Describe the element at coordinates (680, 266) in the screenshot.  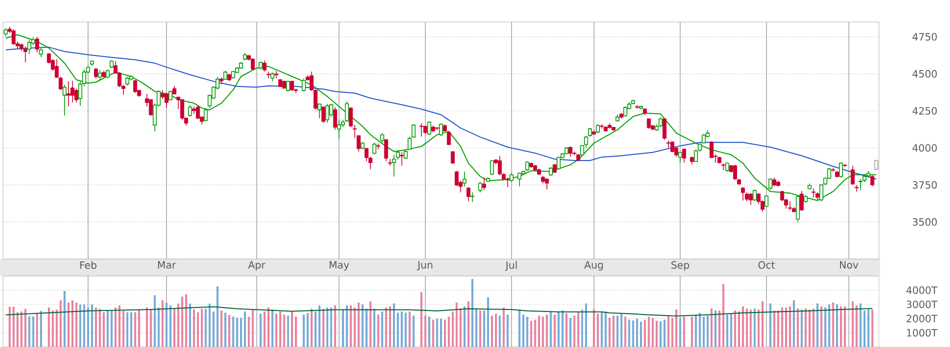
I see `x-tick-label: Sep` at that location.